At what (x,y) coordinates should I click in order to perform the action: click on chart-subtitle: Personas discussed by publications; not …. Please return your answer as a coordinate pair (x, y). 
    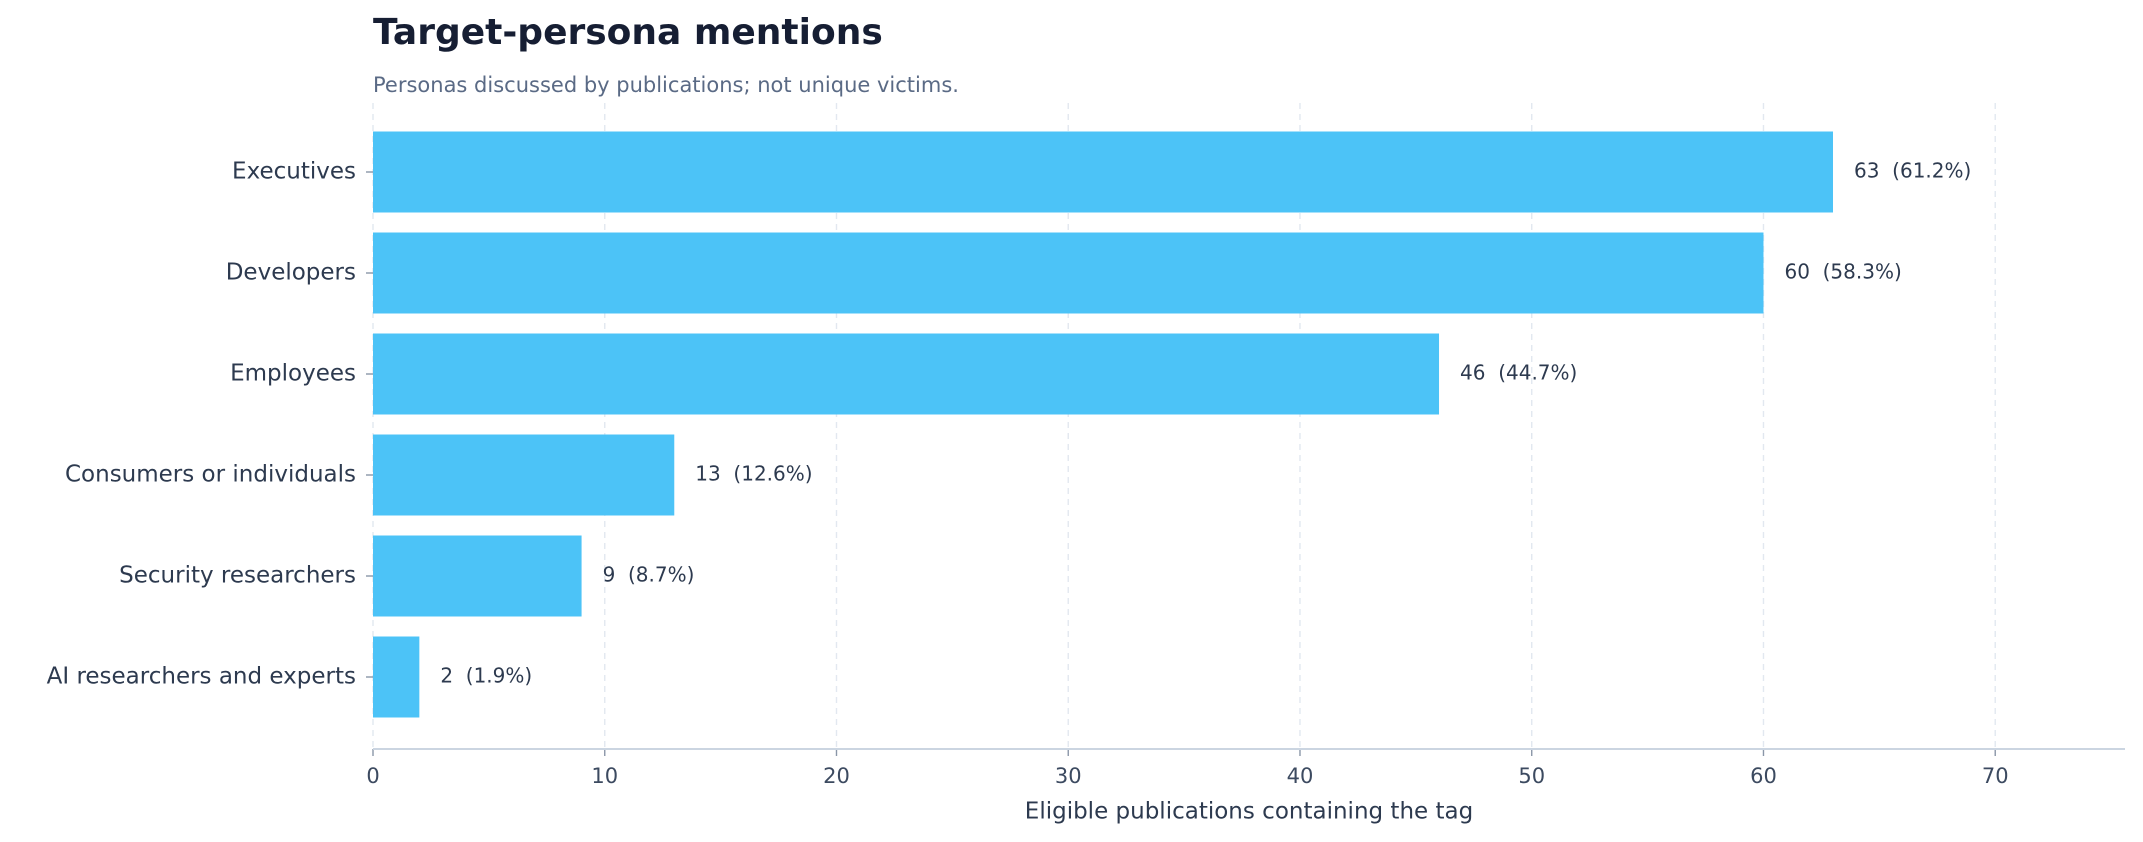
    Looking at the image, I should click on (666, 85).